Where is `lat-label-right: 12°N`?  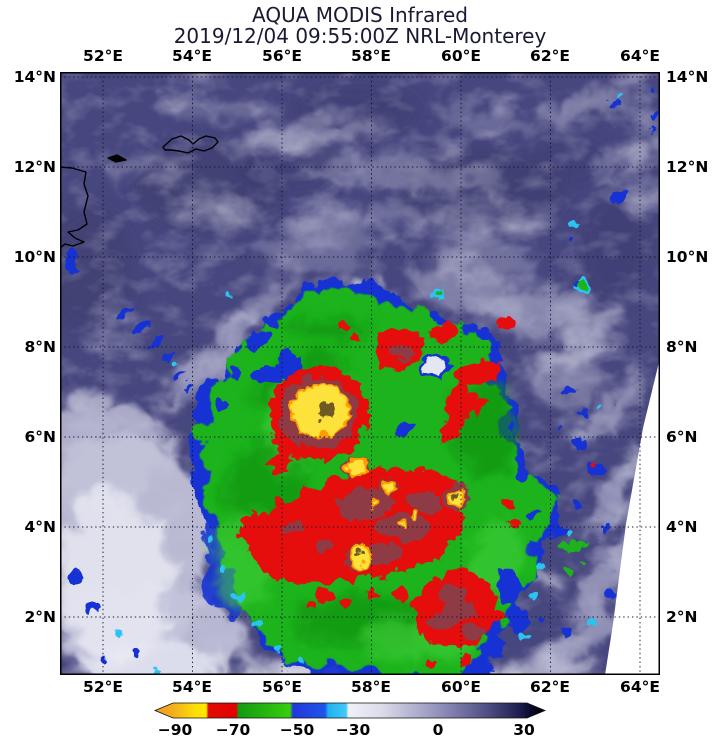 lat-label-right: 12°N is located at coordinates (687, 167).